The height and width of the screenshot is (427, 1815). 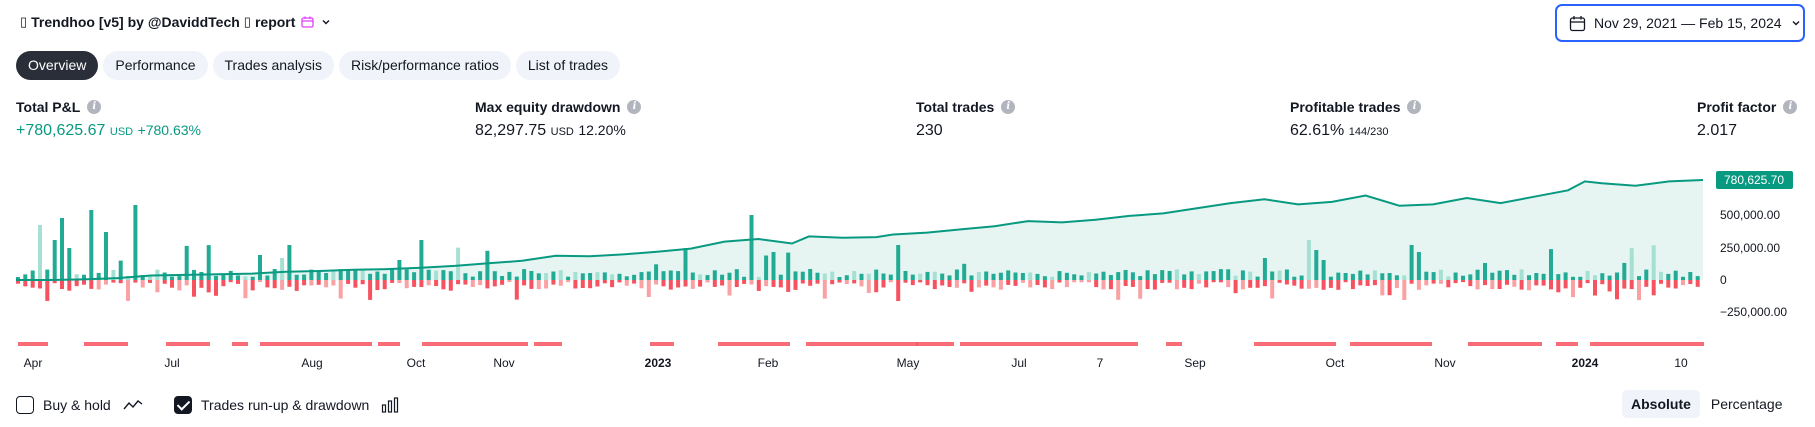 I want to click on metric-label: Total trades, so click(x=955, y=107).